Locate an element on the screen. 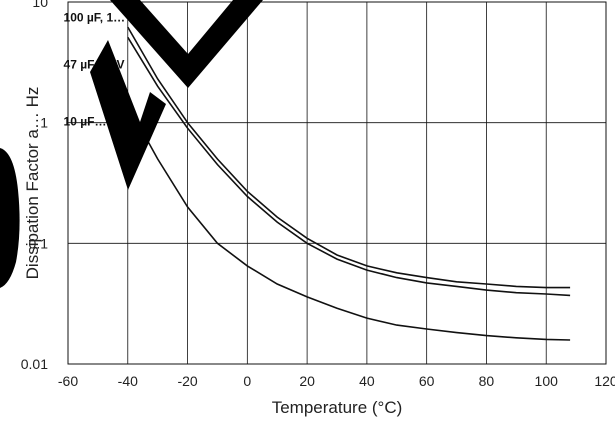 This screenshot has width=615, height=422. checkmark-overlay-middle is located at coordinates (128, 115).